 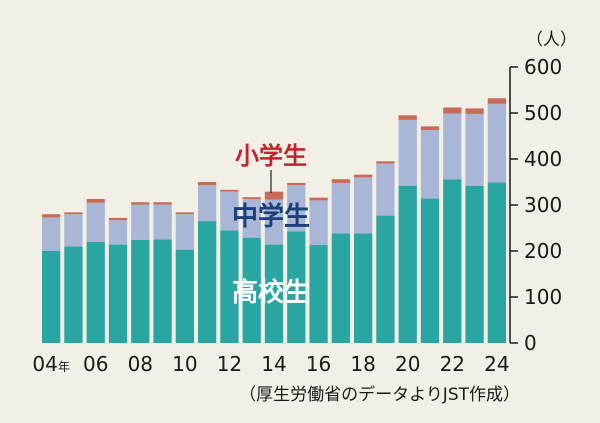 What do you see at coordinates (140, 364) in the screenshot?
I see `x-tick-label: 08` at bounding box center [140, 364].